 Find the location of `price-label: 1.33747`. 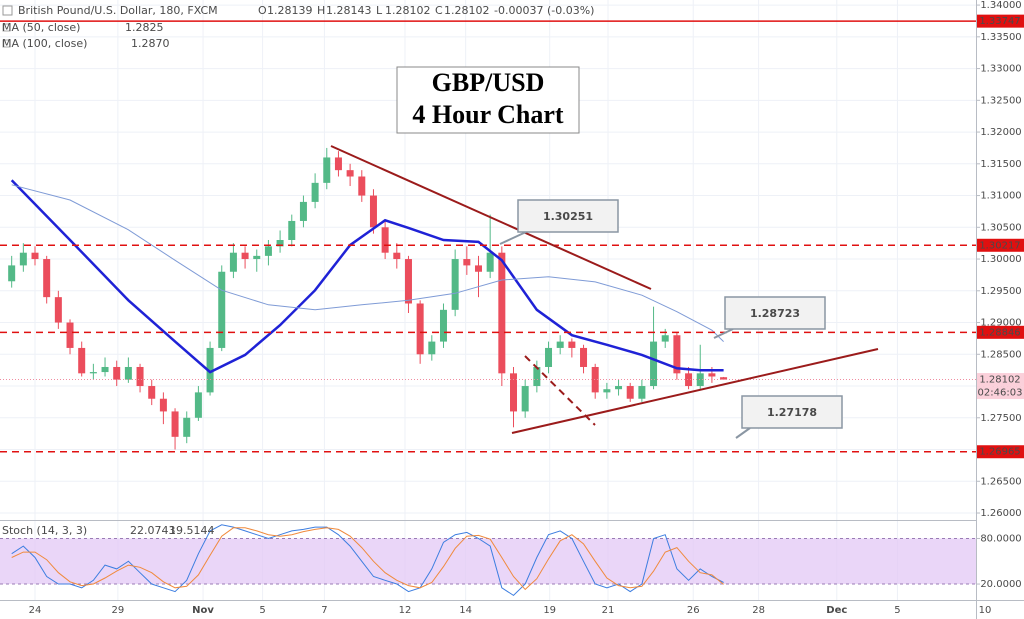

price-label: 1.33747 is located at coordinates (999, 21).